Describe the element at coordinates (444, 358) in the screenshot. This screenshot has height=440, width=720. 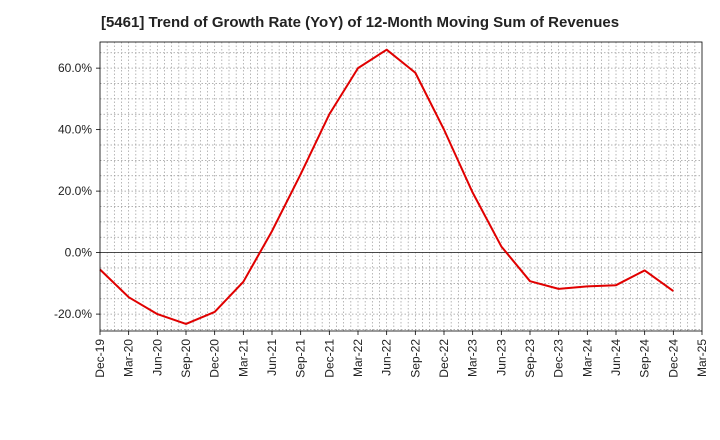
I see `x-tick-label: Dec-22` at that location.